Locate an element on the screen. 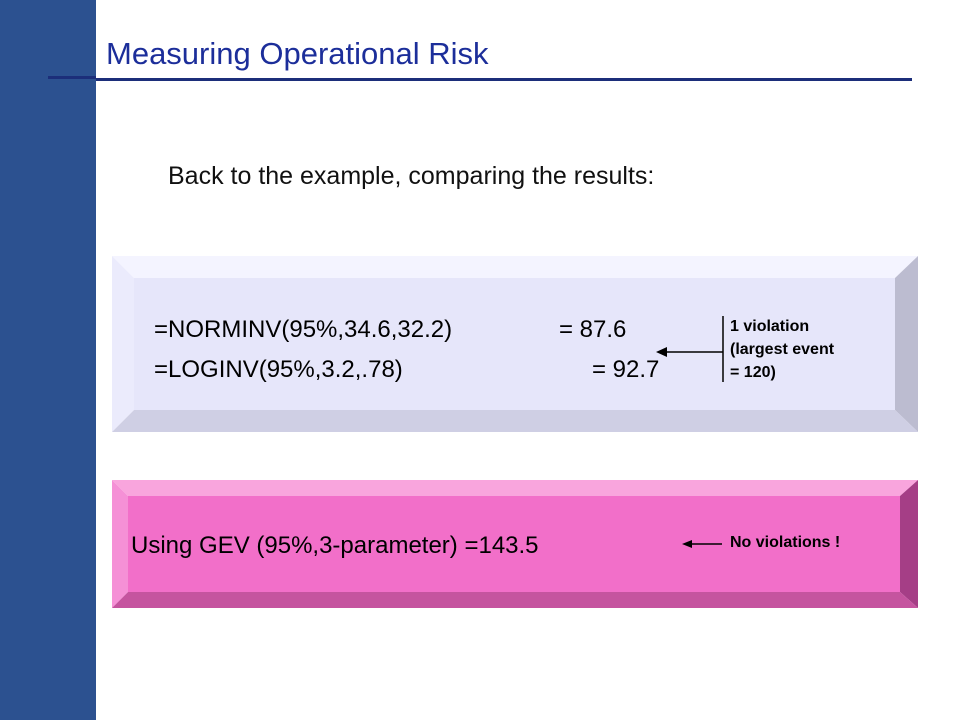 The width and height of the screenshot is (960, 720). violation-note-line-3: = 120) is located at coordinates (753, 372).